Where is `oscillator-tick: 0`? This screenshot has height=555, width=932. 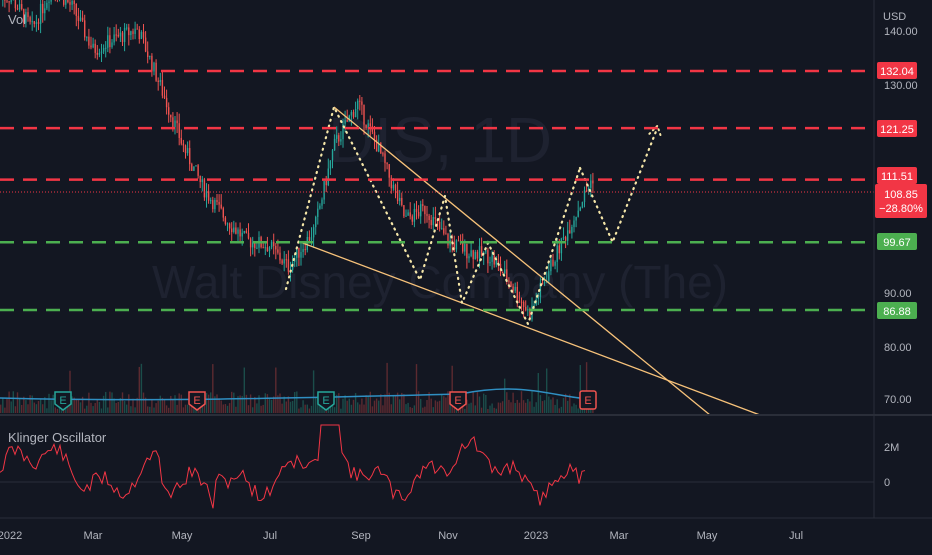
oscillator-tick: 0 is located at coordinates (887, 483).